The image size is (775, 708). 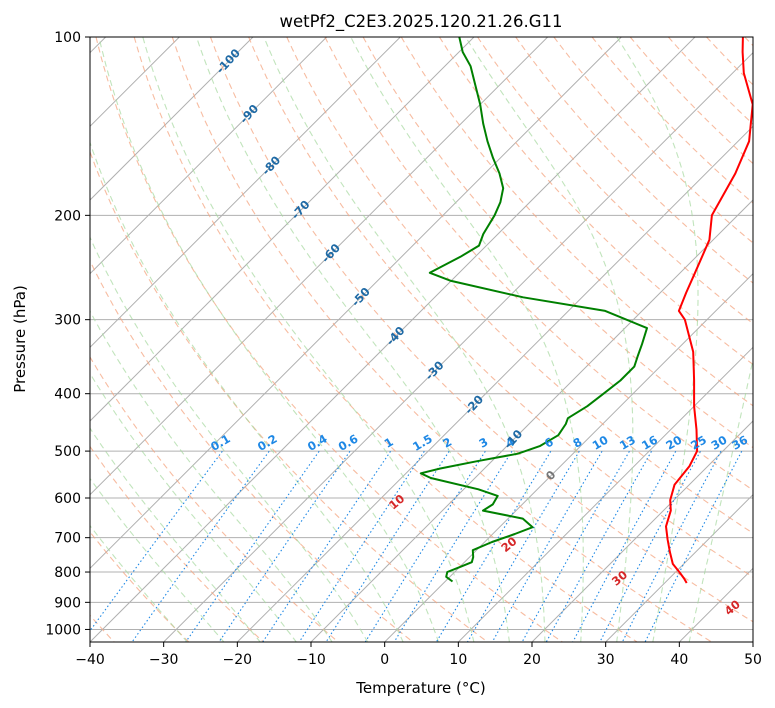 I want to click on temperature-line, so click(x=709, y=310).